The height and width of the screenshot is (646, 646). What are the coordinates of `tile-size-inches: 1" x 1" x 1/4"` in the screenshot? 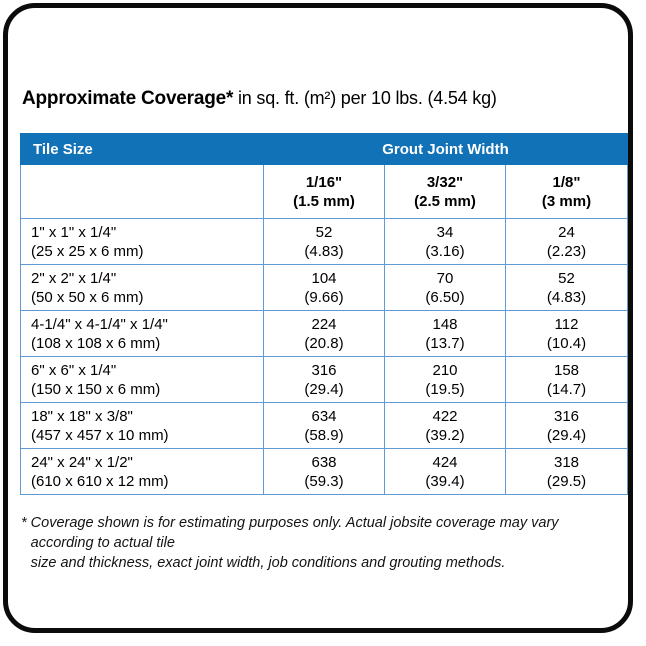 It's located at (74, 232).